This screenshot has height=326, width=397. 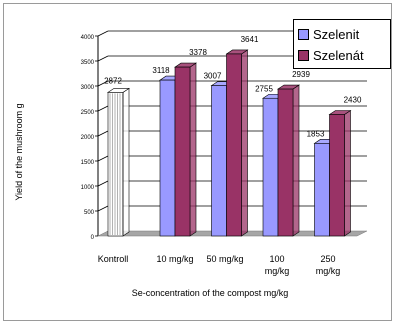 What do you see at coordinates (193, 149) in the screenshot?
I see `bar-szelenát-1-side` at bounding box center [193, 149].